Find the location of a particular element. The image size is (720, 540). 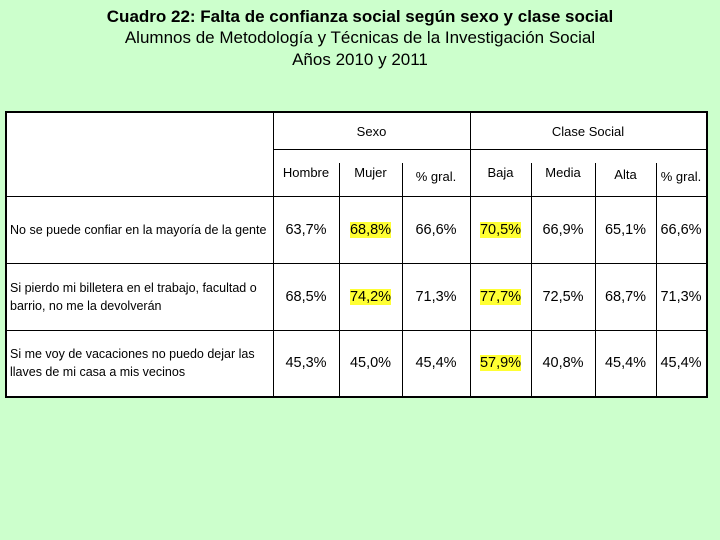

col-baja: Baja is located at coordinates (500, 172).